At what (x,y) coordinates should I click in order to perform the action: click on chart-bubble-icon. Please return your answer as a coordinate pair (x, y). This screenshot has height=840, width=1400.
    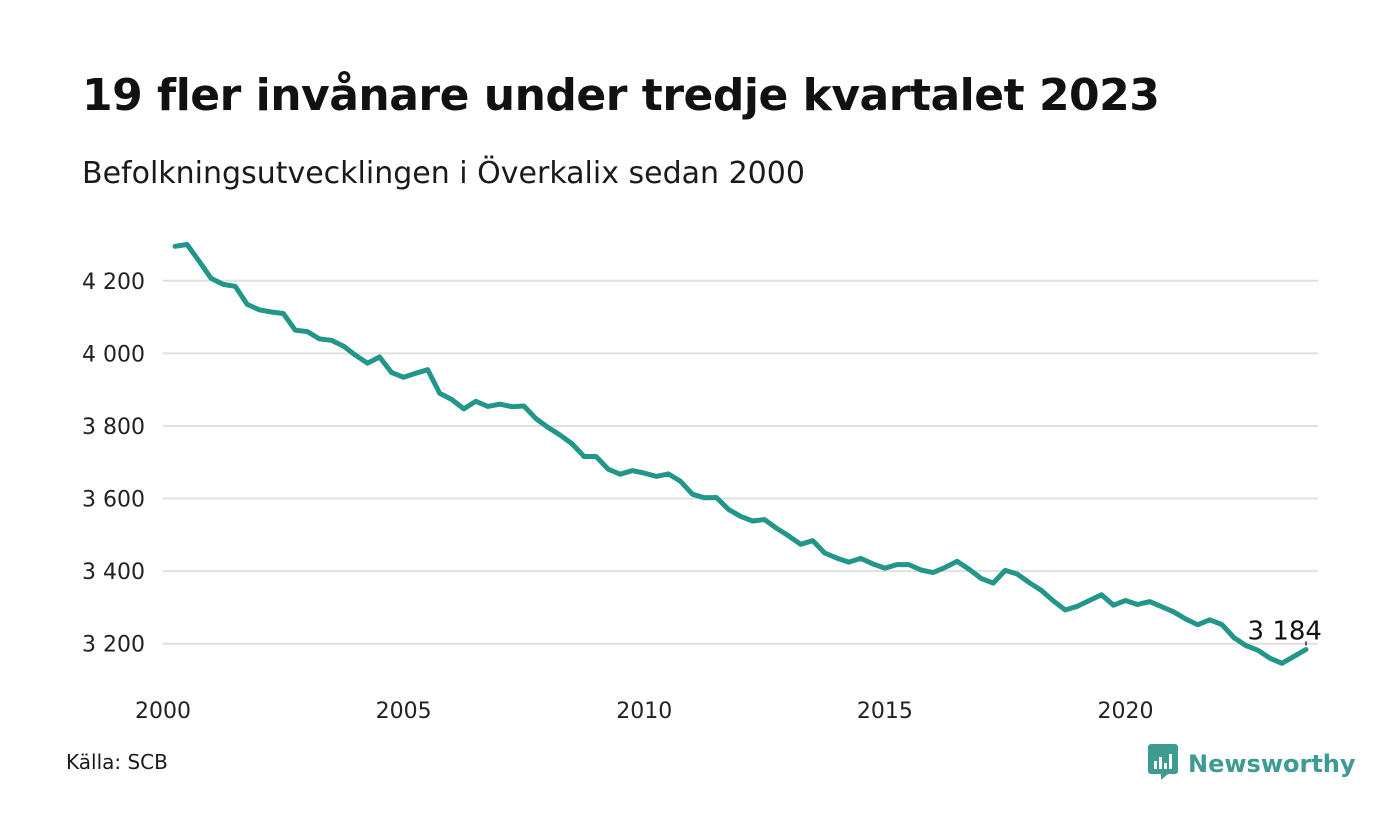
    Looking at the image, I should click on (1163, 764).